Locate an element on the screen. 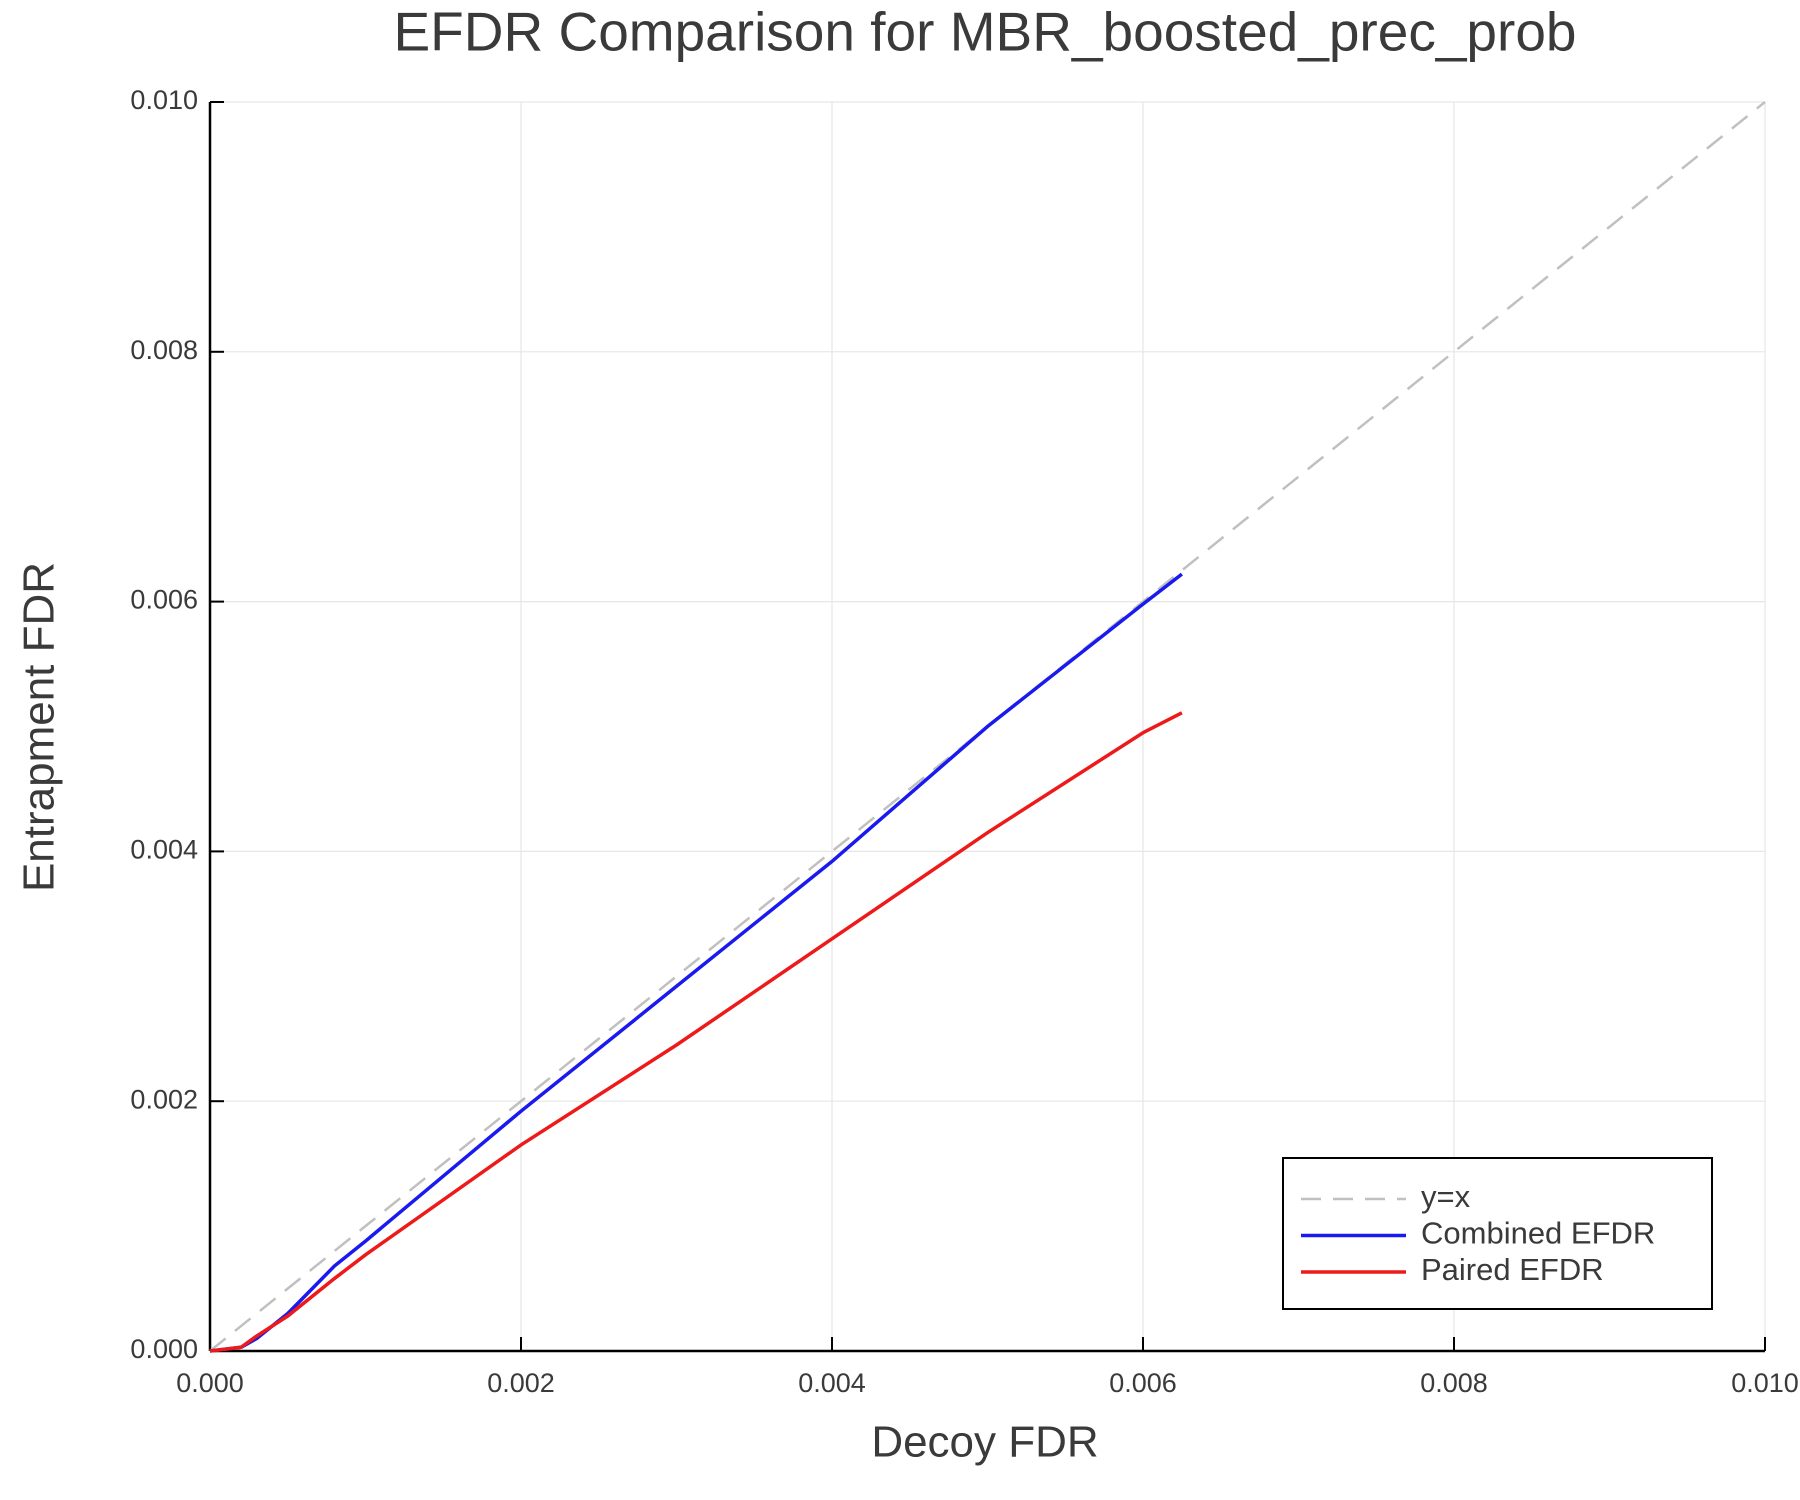  y-tick-label: 0.002 is located at coordinates (164, 1099).